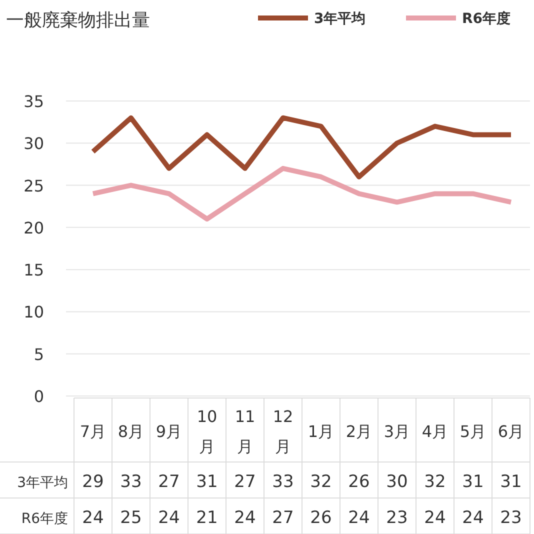  What do you see at coordinates (207, 431) in the screenshot?
I see `x-tick-label: 10月` at bounding box center [207, 431].